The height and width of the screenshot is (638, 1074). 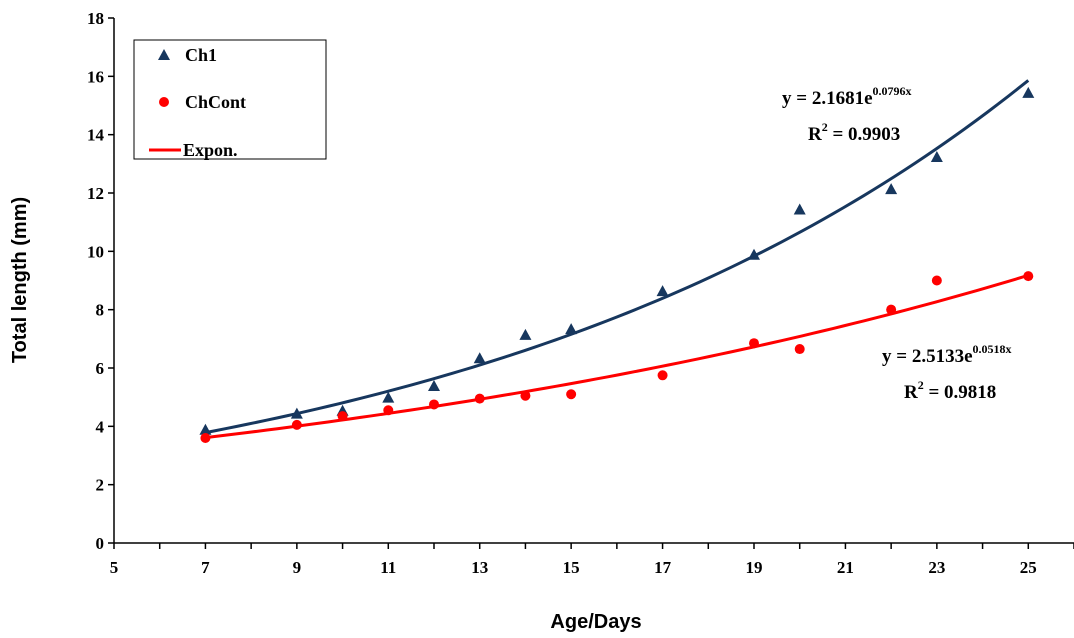 I want to click on x-axis-title: Age/Days, so click(x=595, y=622).